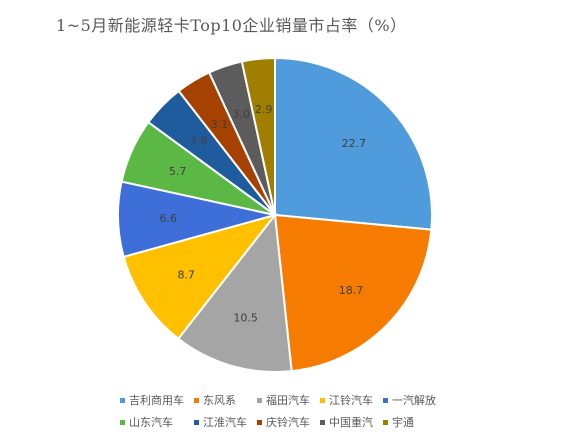  I want to click on legend-item: 福田汽车, so click(283, 400).